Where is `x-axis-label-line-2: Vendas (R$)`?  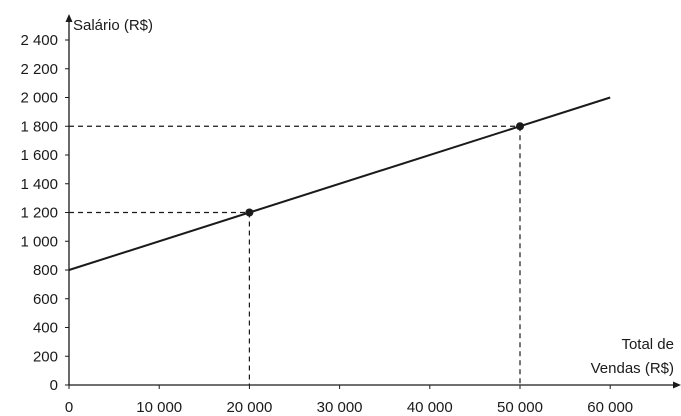 x-axis-label-line-2: Vendas (R$) is located at coordinates (632, 368).